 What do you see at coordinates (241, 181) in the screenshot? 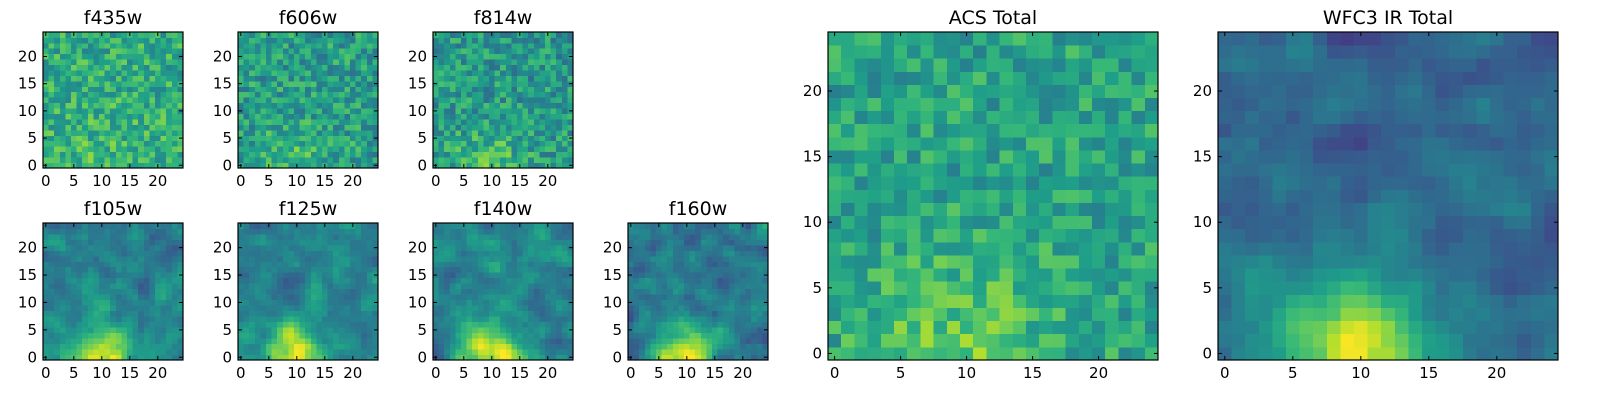
I see `x-tick-label: 0` at bounding box center [241, 181].